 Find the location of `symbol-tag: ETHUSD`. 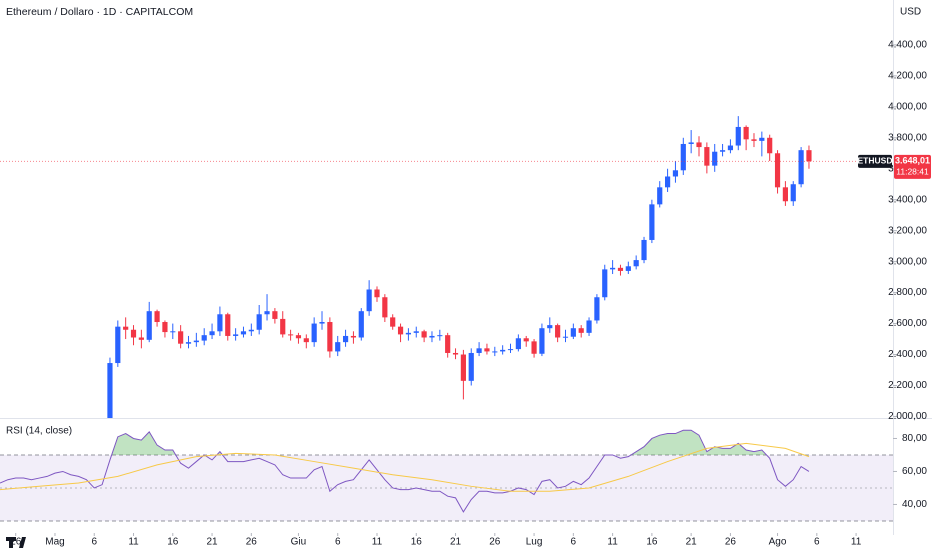

symbol-tag: ETHUSD is located at coordinates (875, 161).